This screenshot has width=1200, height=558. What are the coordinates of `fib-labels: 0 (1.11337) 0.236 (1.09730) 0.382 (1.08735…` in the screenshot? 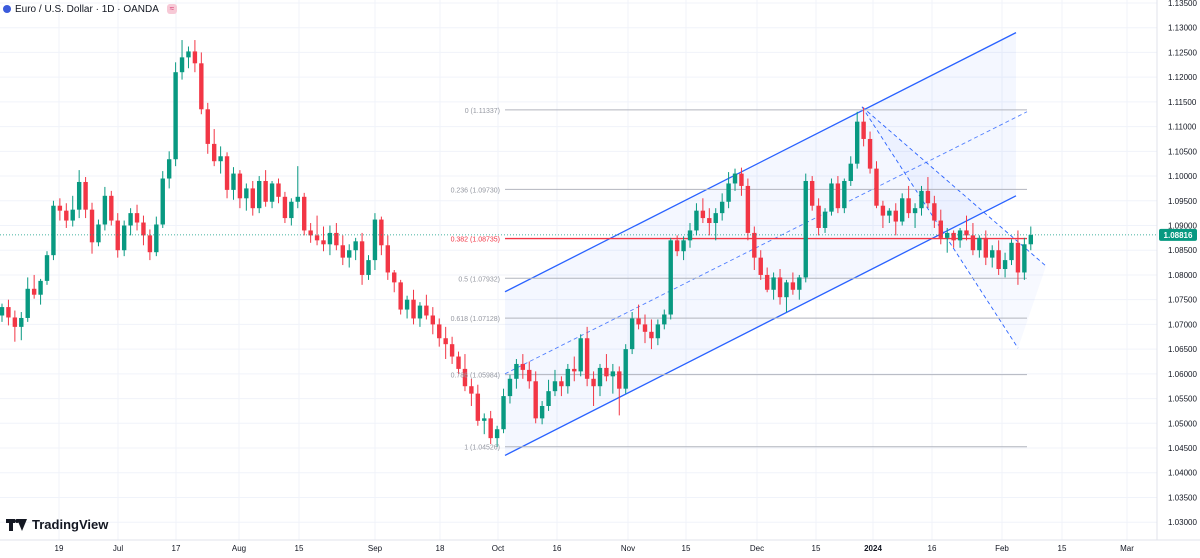 It's located at (475, 280).